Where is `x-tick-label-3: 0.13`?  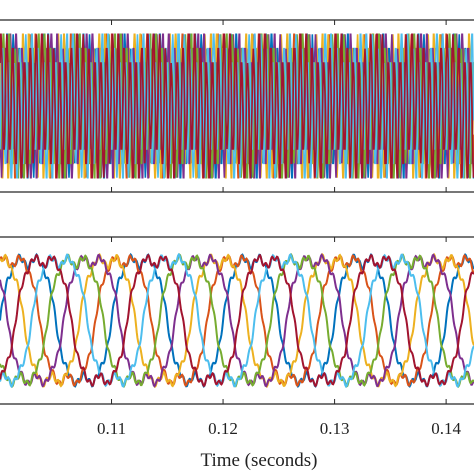
x-tick-label-3: 0.13 is located at coordinates (335, 428).